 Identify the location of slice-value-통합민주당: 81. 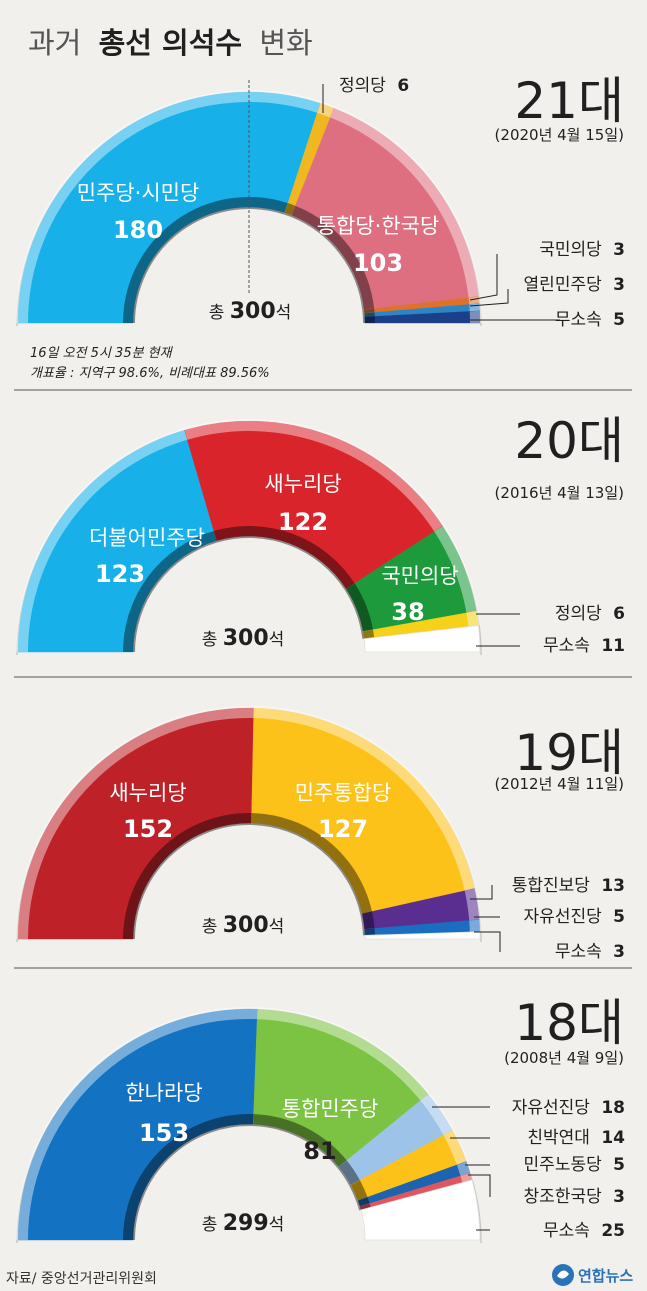
(319, 1151).